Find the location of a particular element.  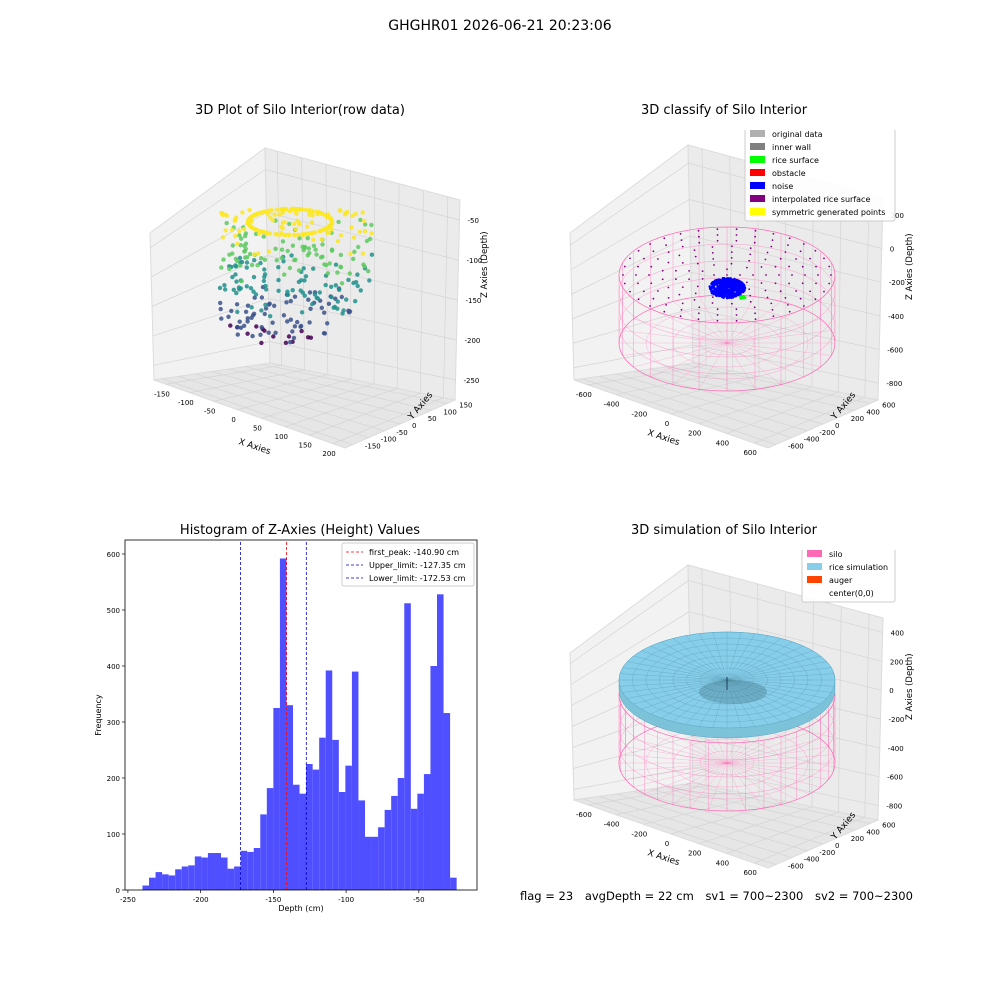

x-tick-label: -250 is located at coordinates (128, 900).